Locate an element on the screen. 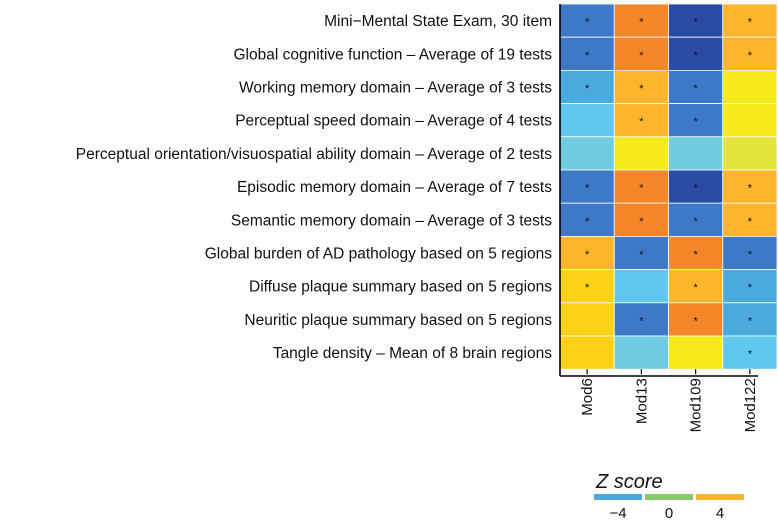 The width and height of the screenshot is (778, 522). significance-markers: * * * * * * * * * * * * * * * * * * * * * * * * * * * * * * * * is located at coordinates (669, 189).